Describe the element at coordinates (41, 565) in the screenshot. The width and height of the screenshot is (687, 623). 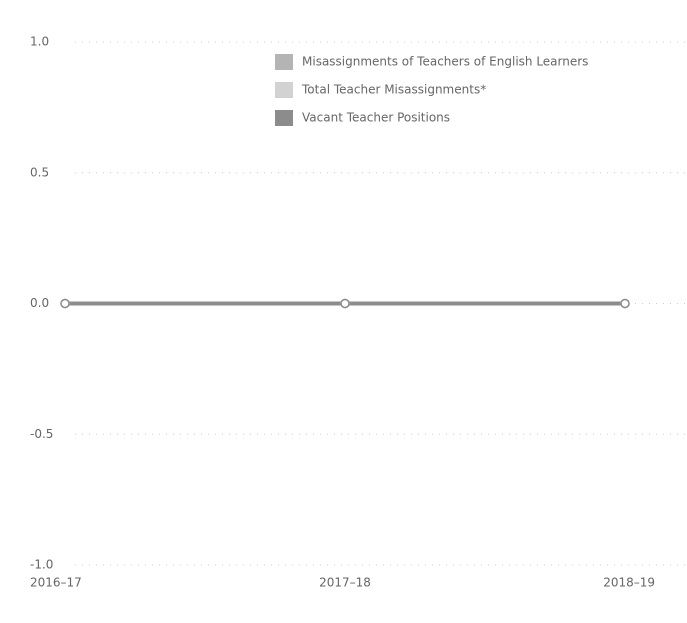
I see `y-tick-label: -1.0` at that location.